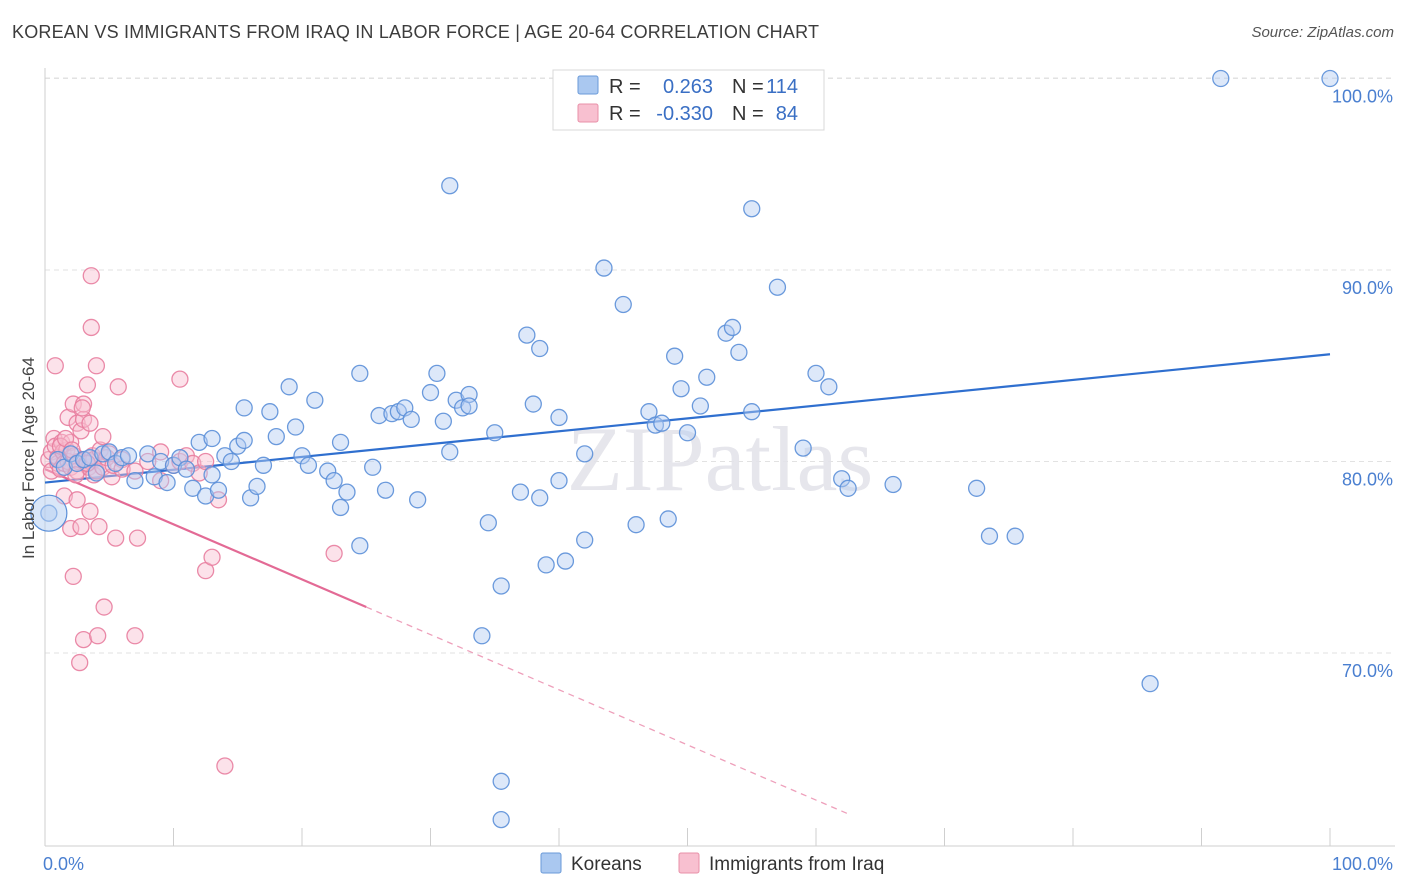 This screenshot has width=1406, height=892. I want to click on source-label: Source: ZipAtlas.com, so click(1322, 32).